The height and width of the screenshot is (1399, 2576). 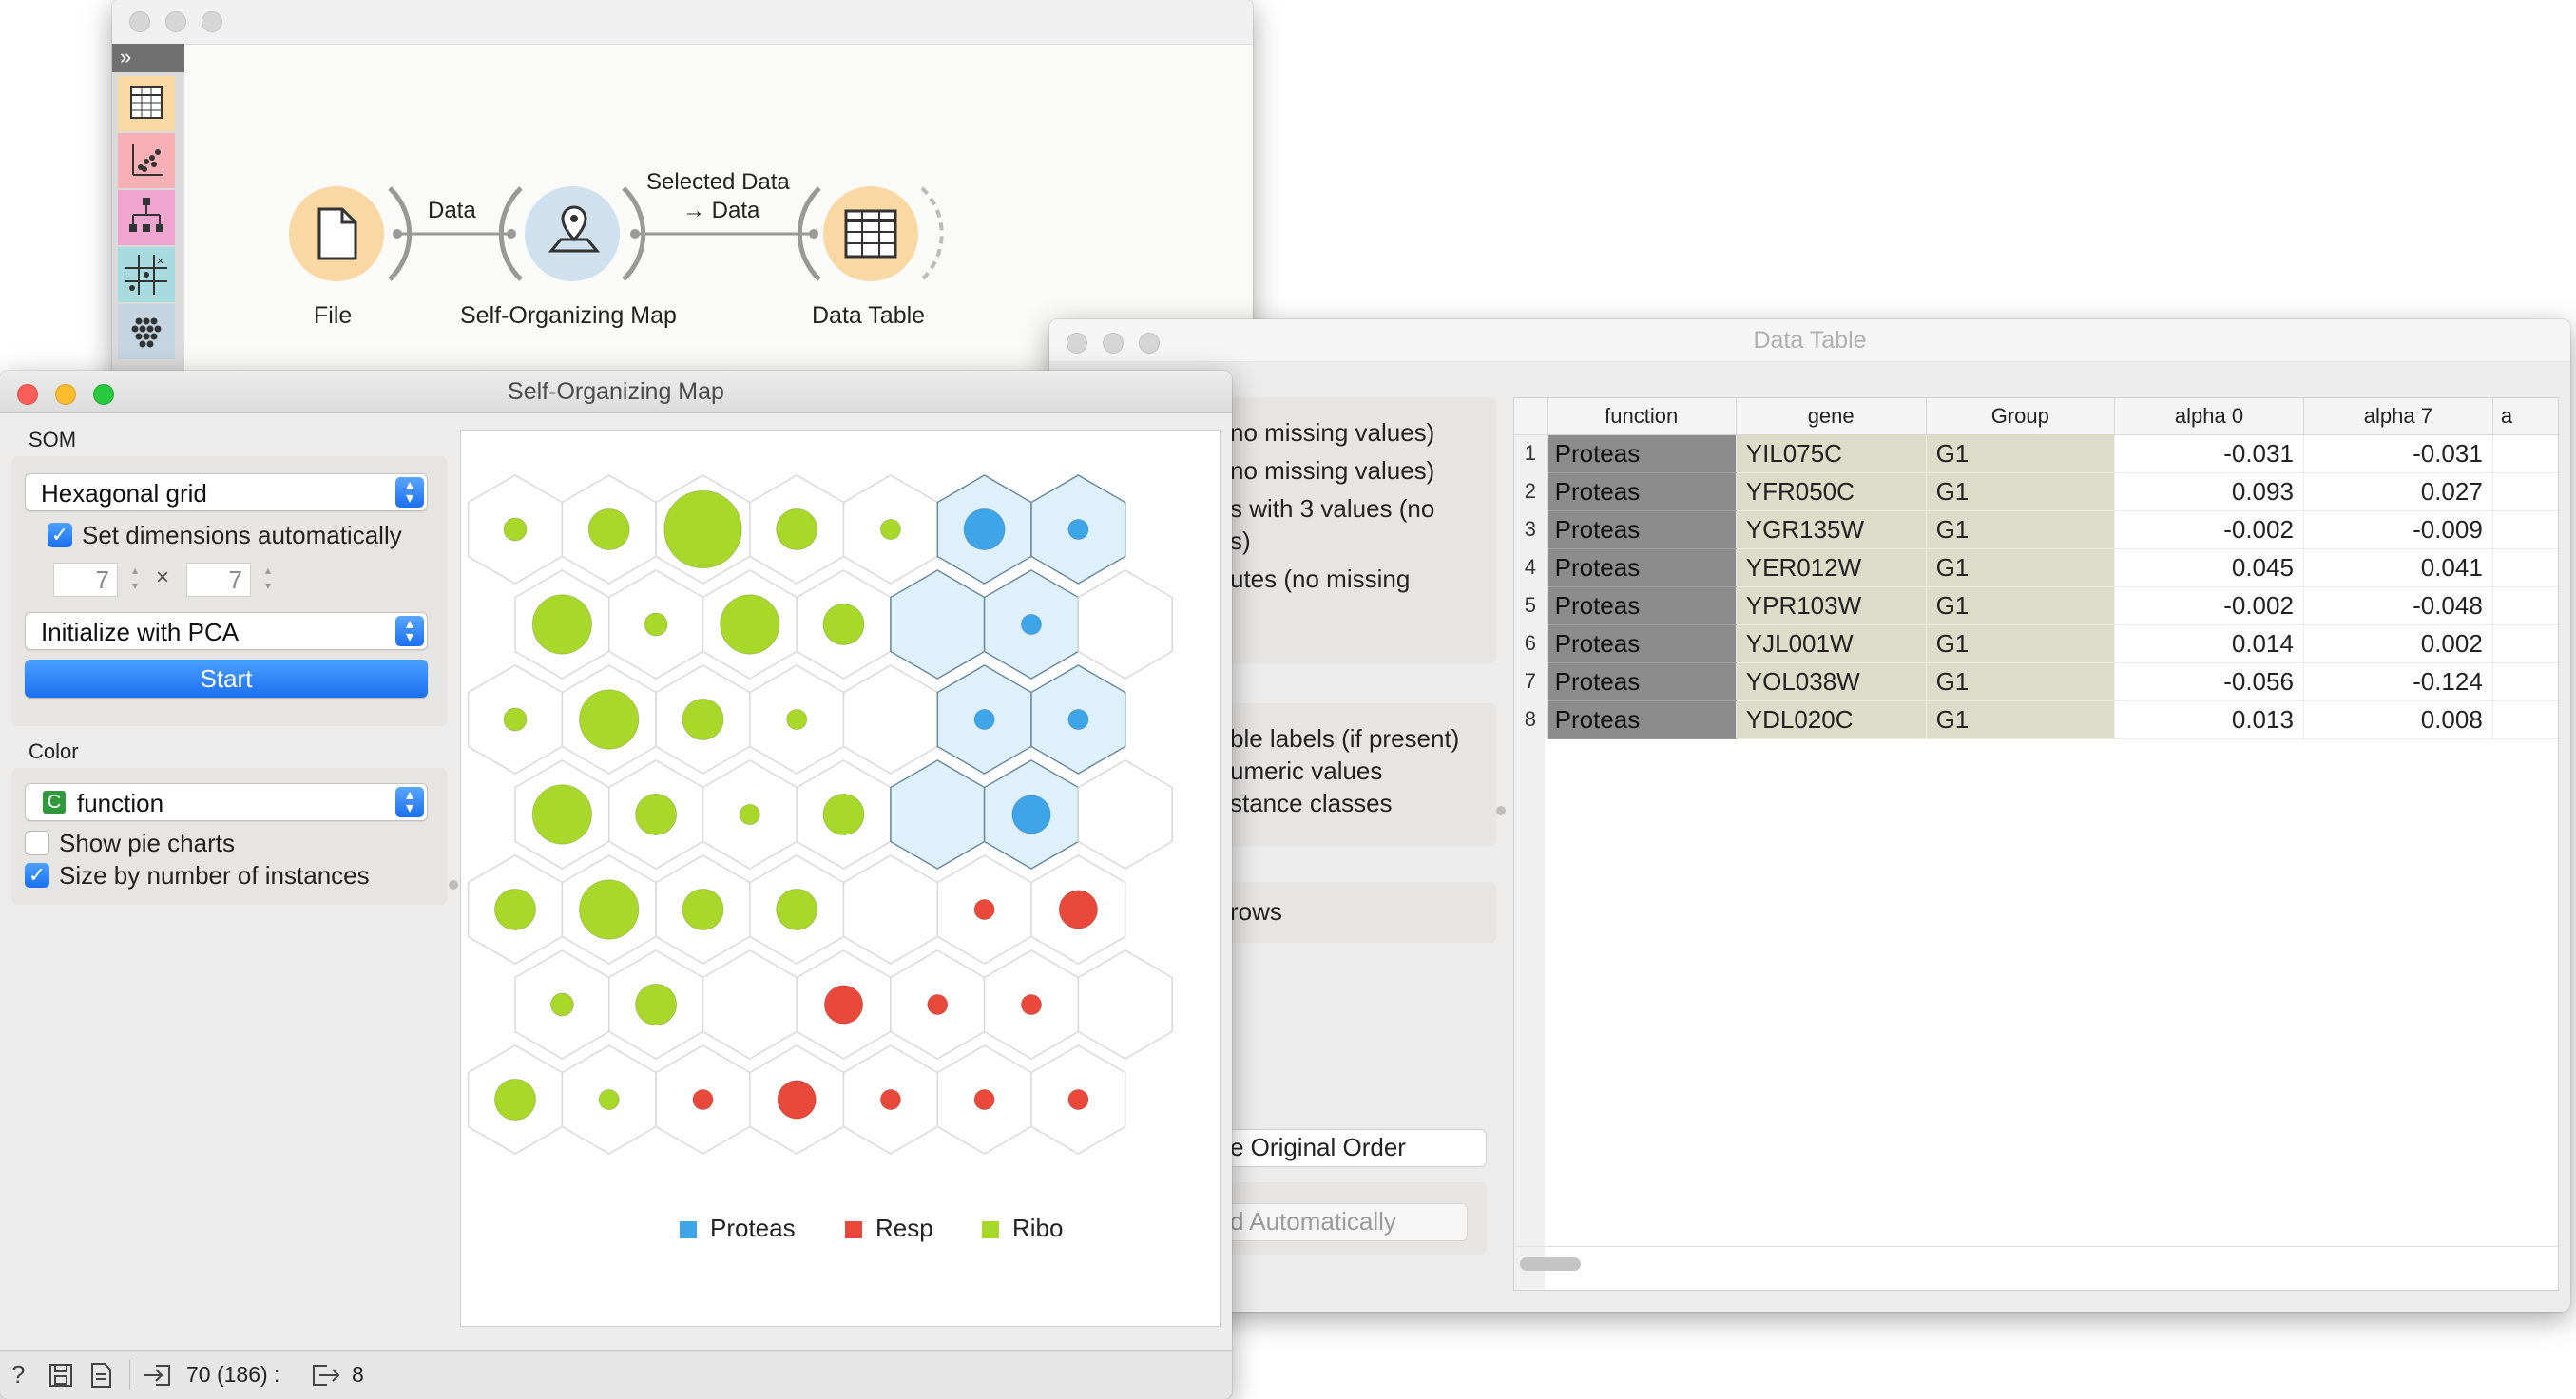 I want to click on map-pin-icon, so click(x=574, y=232).